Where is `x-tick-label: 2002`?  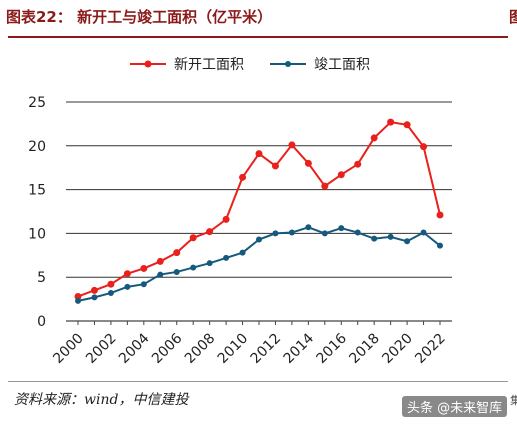
x-tick-label: 2002 is located at coordinates (101, 348).